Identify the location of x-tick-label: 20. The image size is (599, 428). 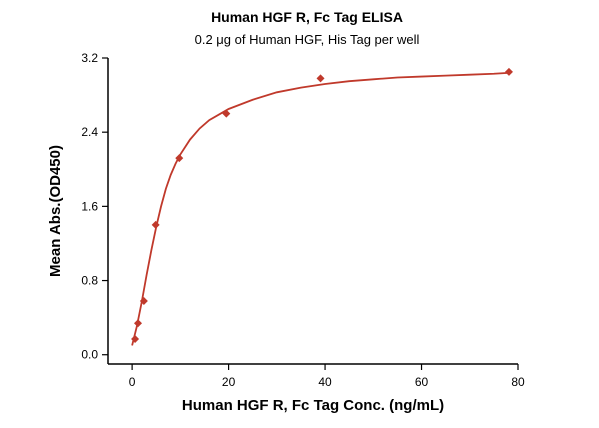
(229, 382).